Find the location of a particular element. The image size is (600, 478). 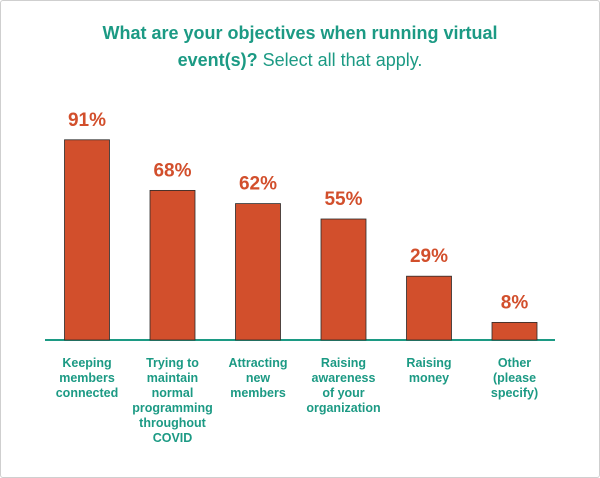

bar-value-label-3: 55% is located at coordinates (343, 199).